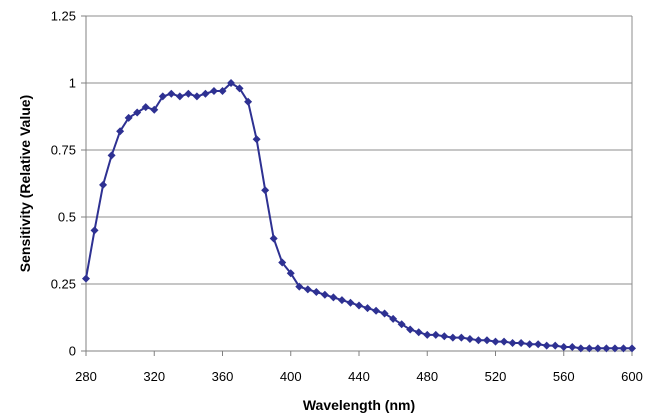 This screenshot has height=416, width=657. What do you see at coordinates (223, 376) in the screenshot?
I see `x-tick-label: 360` at bounding box center [223, 376].